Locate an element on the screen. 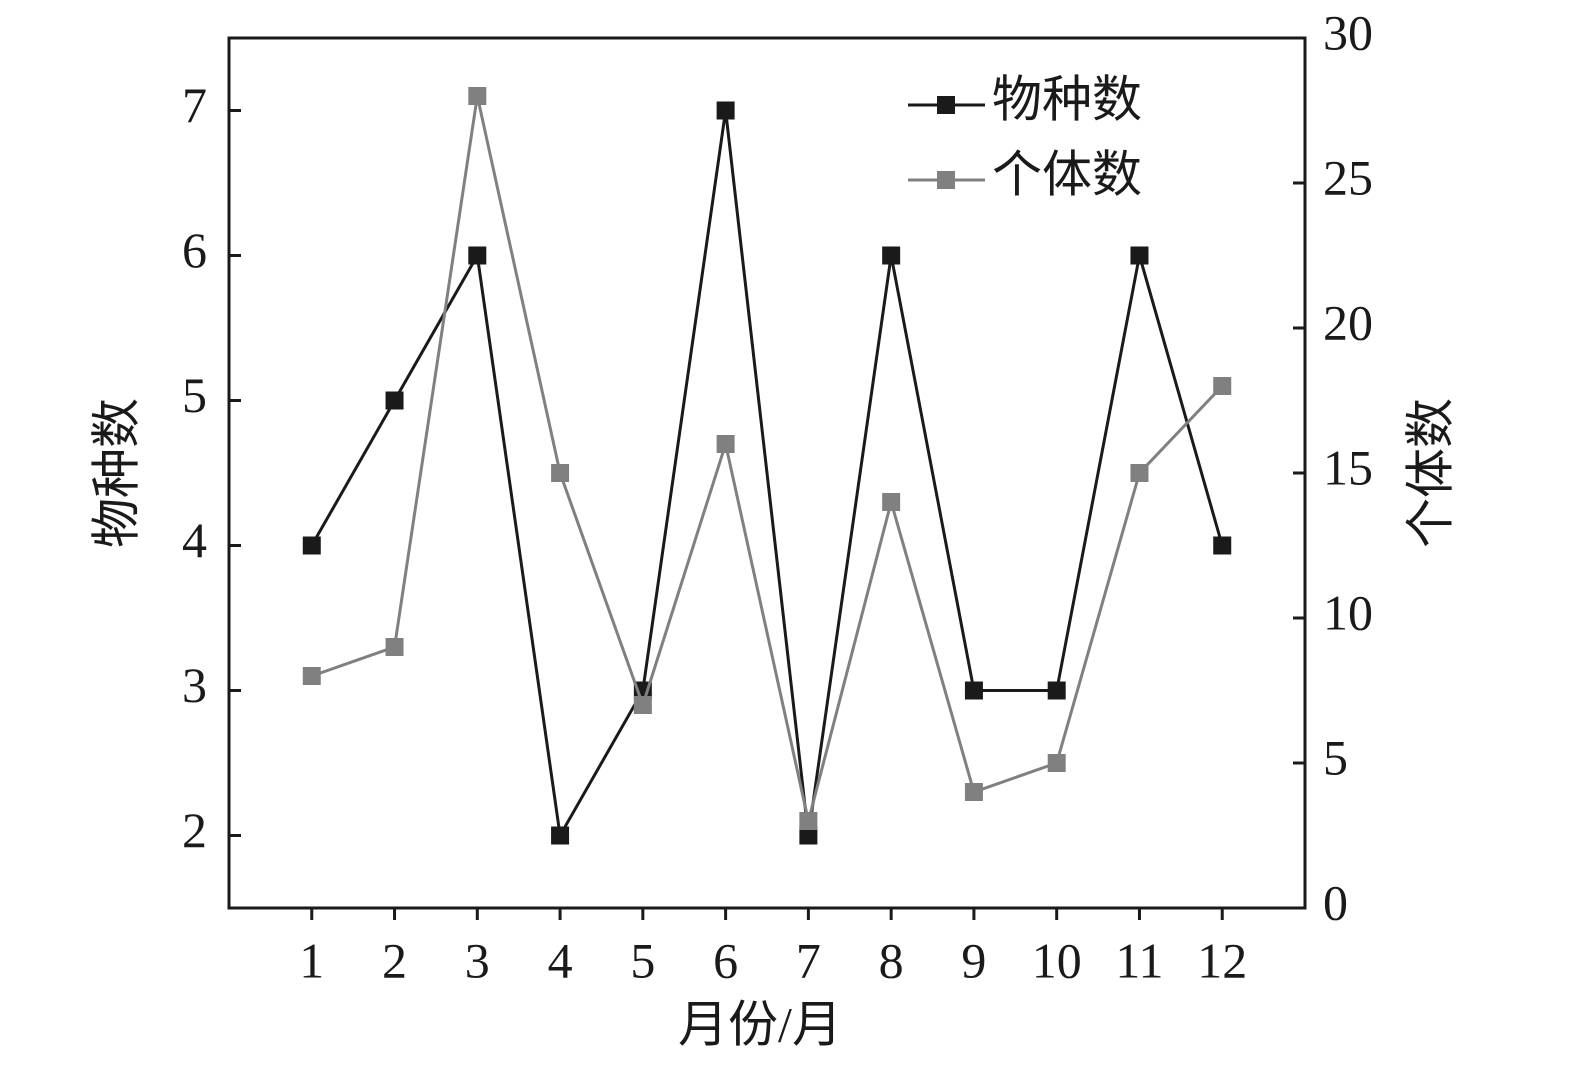 This screenshot has width=1575, height=1079. x-tick-label: 1 is located at coordinates (311, 960).